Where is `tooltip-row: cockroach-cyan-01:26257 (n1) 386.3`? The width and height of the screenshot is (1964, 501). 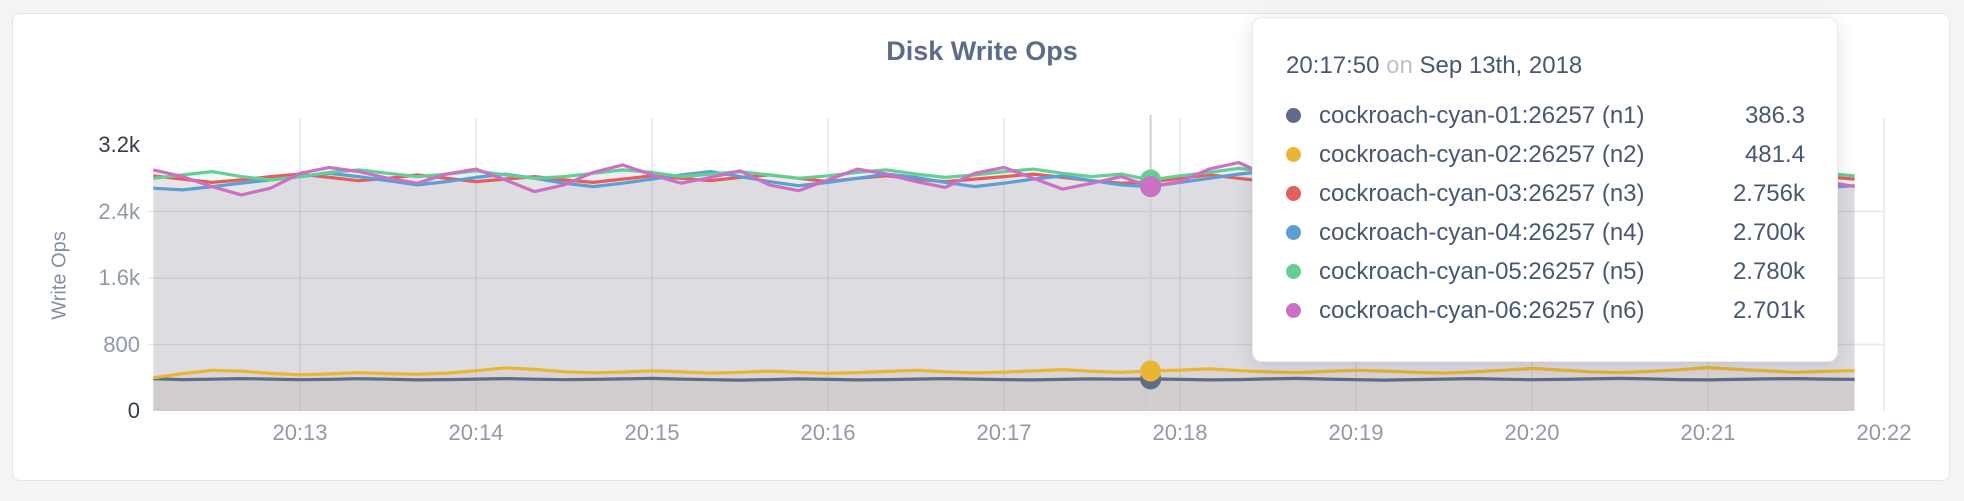 tooltip-row: cockroach-cyan-01:26257 (n1) 386.3 is located at coordinates (1545, 115).